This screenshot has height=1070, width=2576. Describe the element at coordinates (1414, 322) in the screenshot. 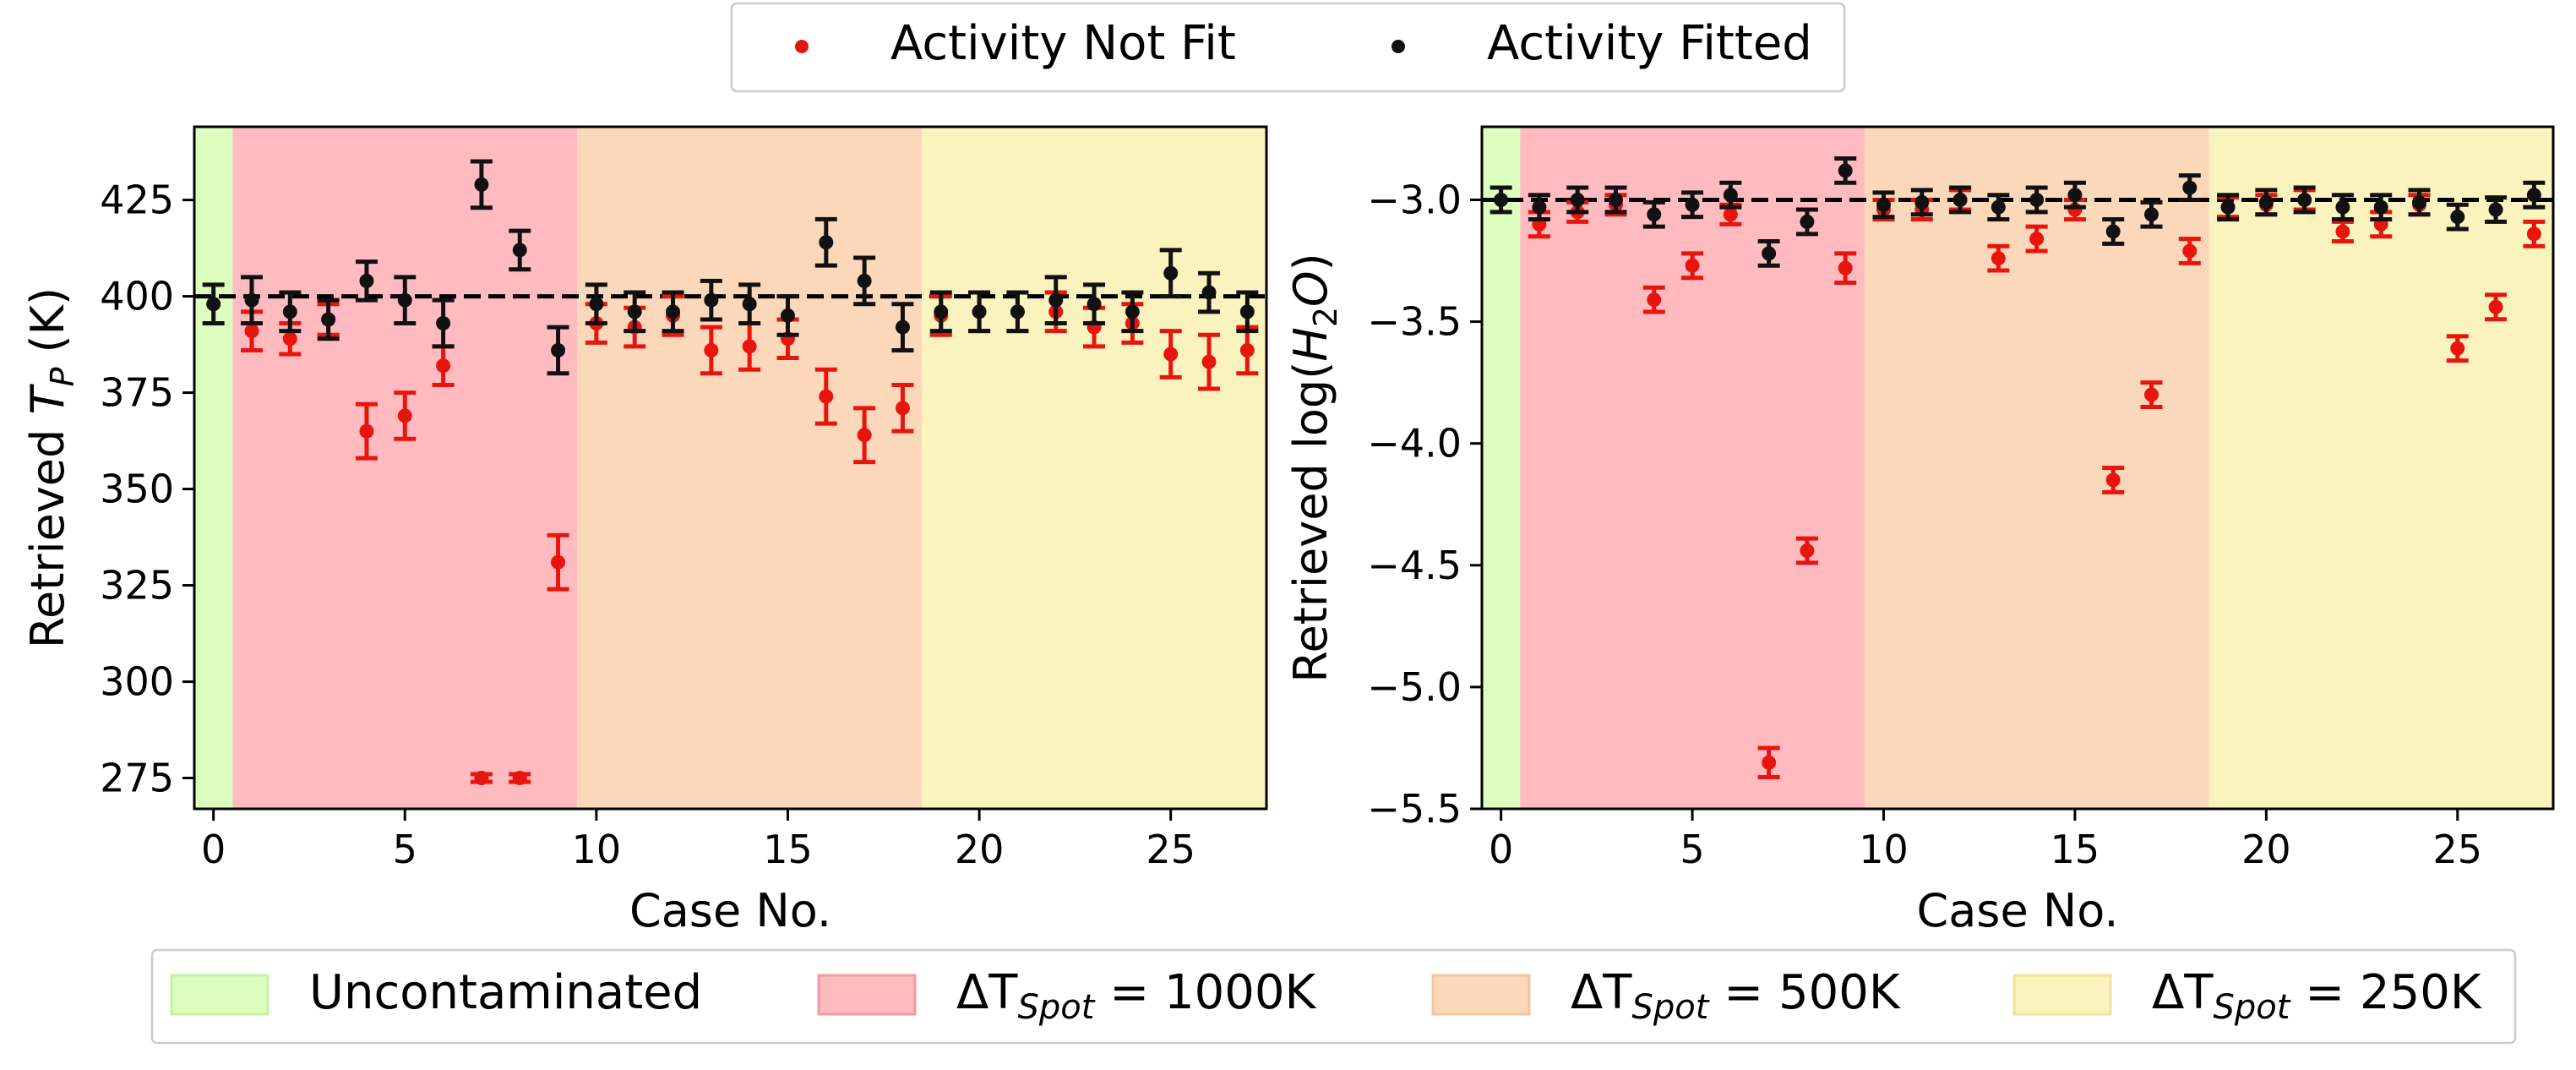

I see `y-tick-label: −3.5` at that location.